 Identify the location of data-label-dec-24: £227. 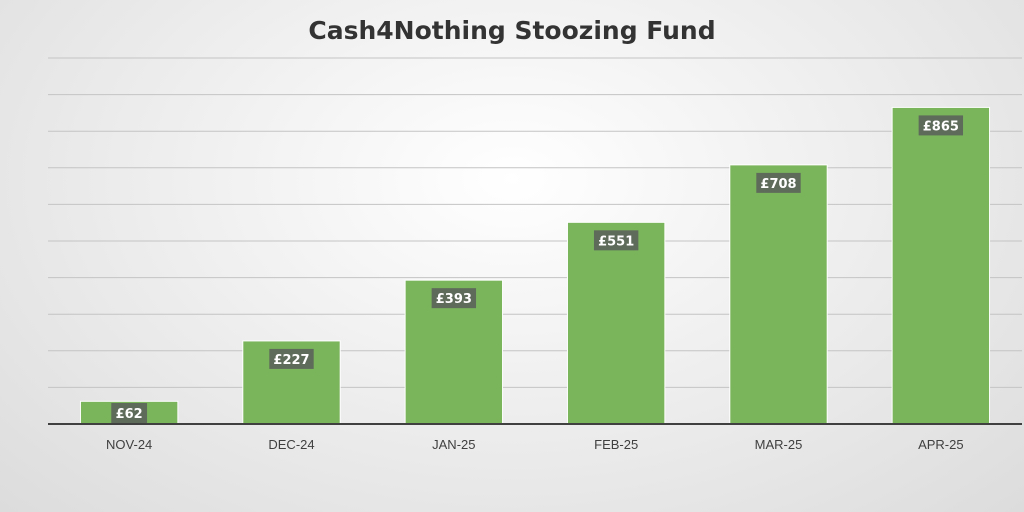
(291, 358).